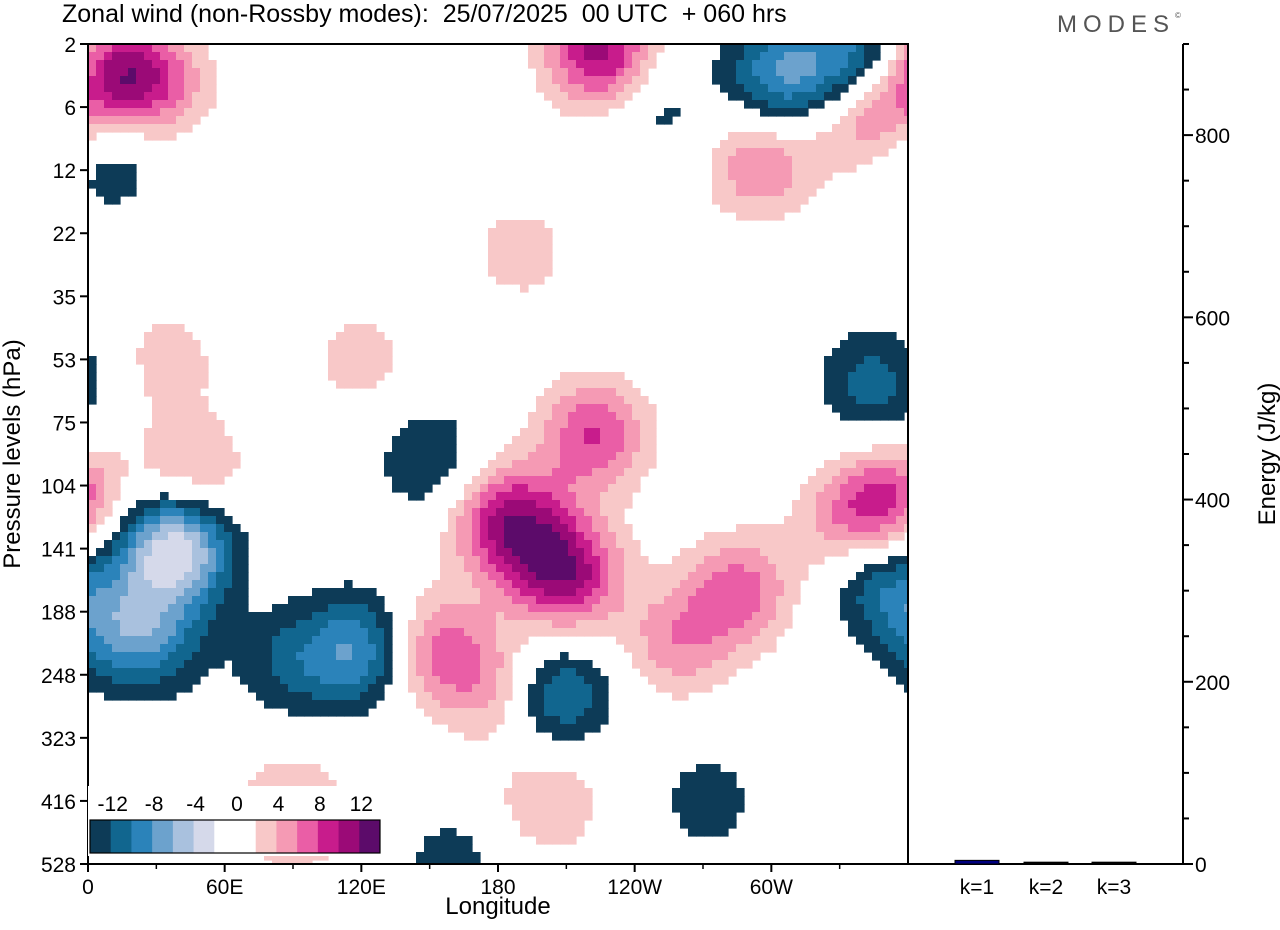 The image size is (1280, 930). Describe the element at coordinates (154, 804) in the screenshot. I see `colorbar-label: -8` at that location.